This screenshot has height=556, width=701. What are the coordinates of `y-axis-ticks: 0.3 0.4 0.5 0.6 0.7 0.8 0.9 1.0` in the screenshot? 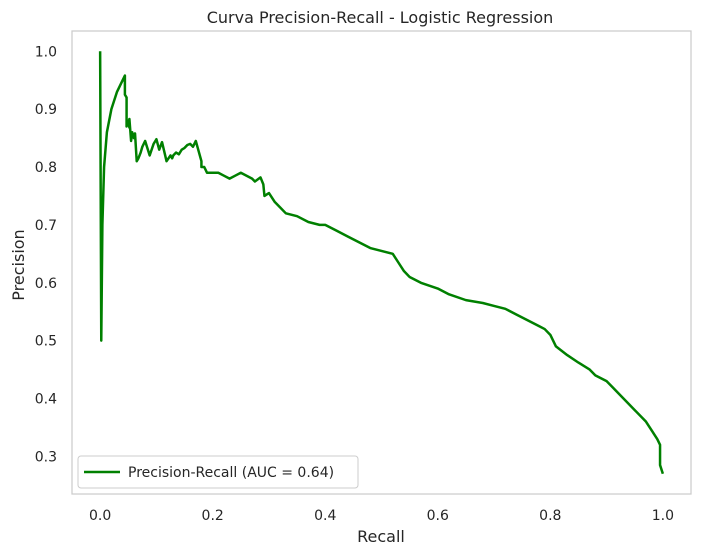 It's located at (46, 254).